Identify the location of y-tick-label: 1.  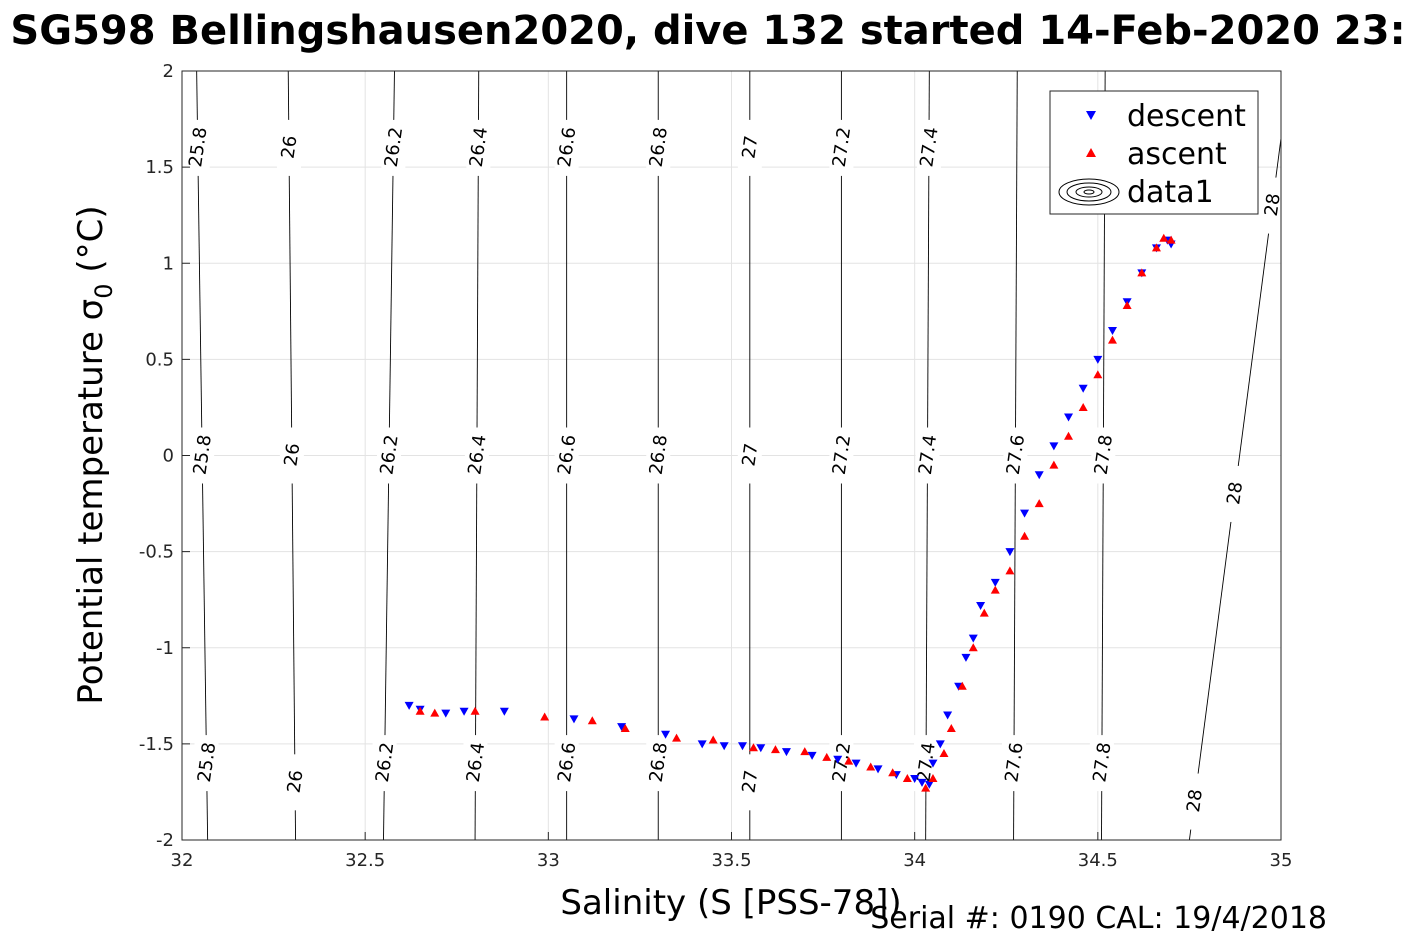
(168, 263).